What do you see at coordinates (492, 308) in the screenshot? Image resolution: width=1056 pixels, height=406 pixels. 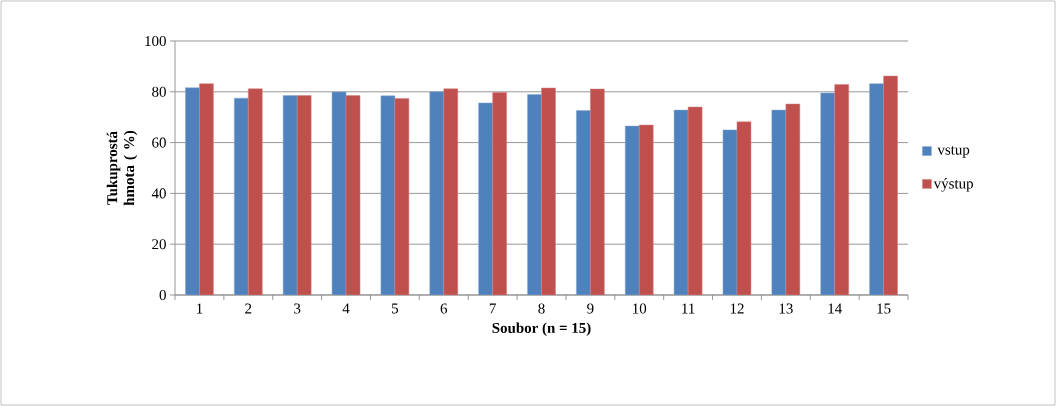 I see `x-tick-label: 7` at bounding box center [492, 308].